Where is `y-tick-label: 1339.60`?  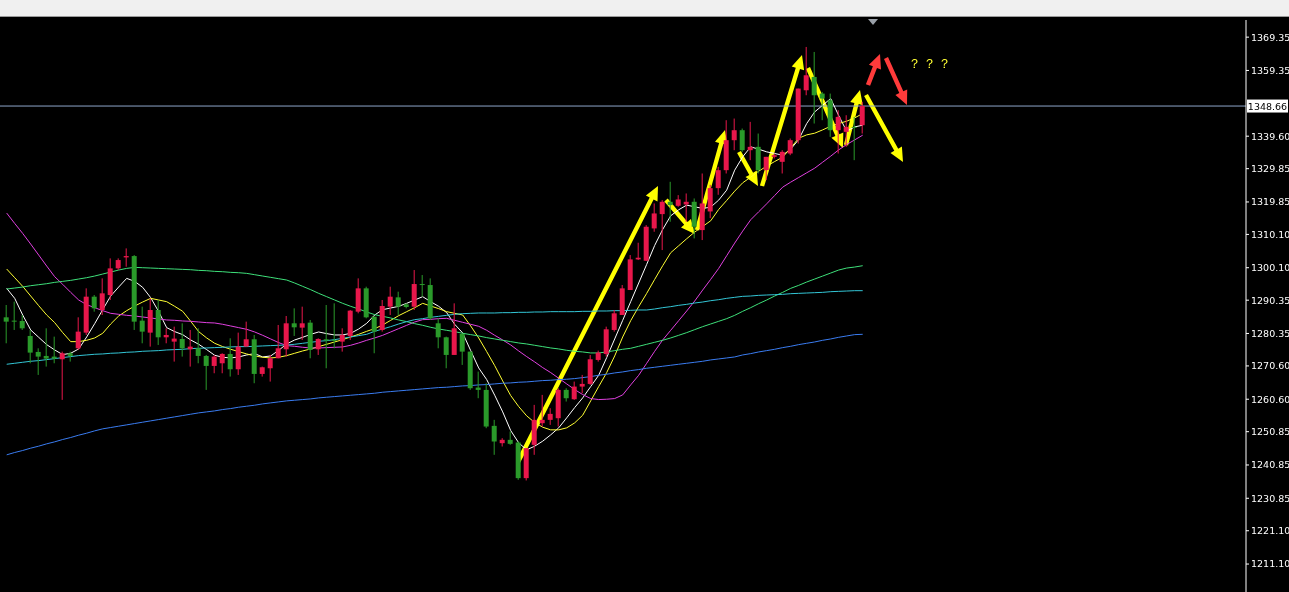 y-tick-label: 1339.60 is located at coordinates (1270, 136).